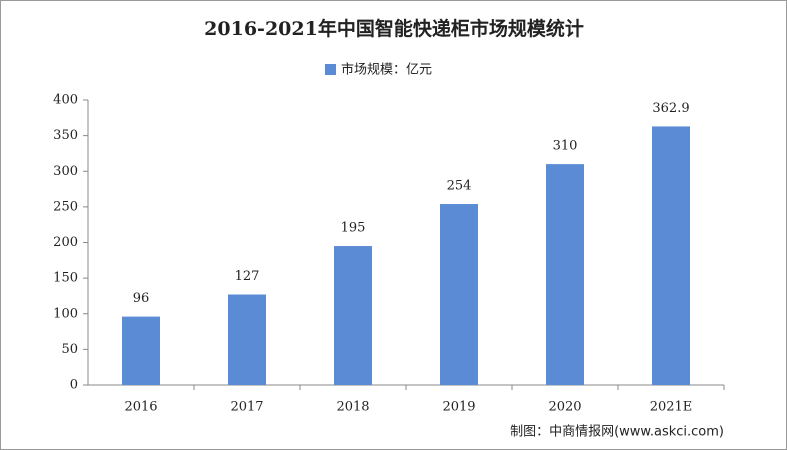 The height and width of the screenshot is (450, 787). I want to click on data-label: 127, so click(247, 276).